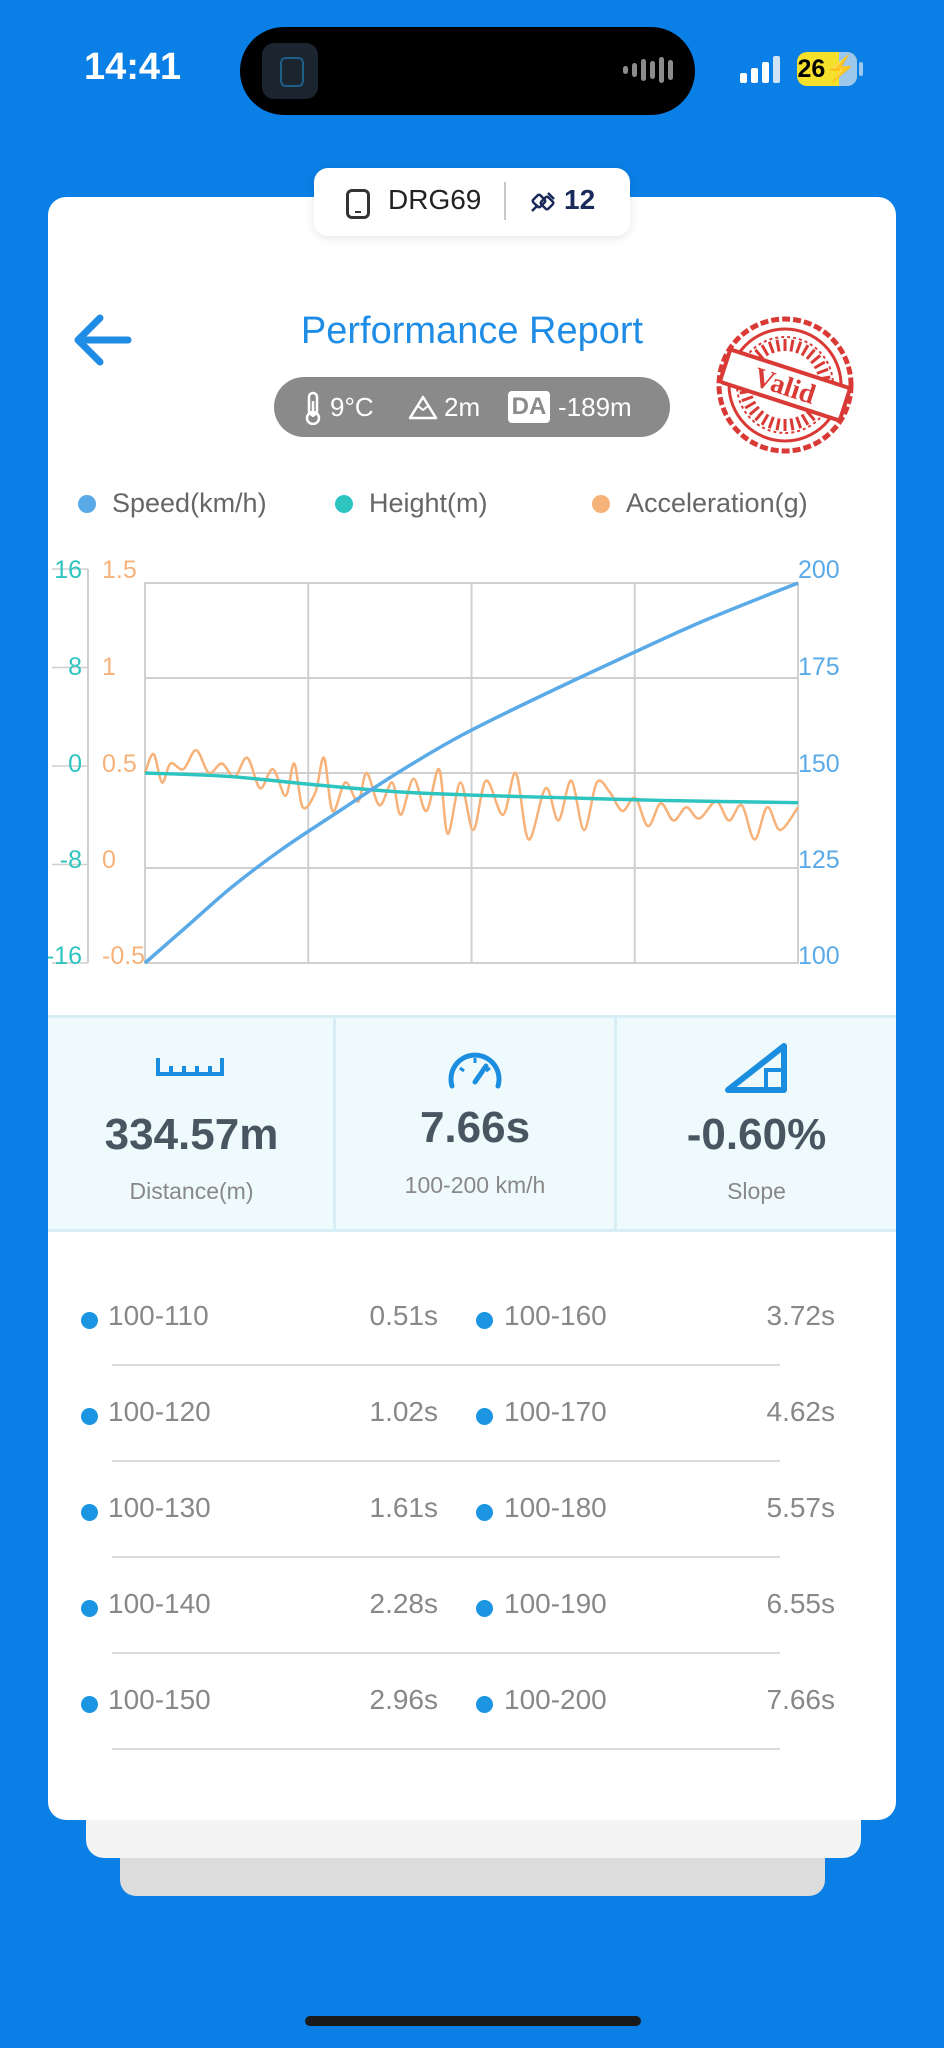  What do you see at coordinates (404, 1507) in the screenshot?
I see `split-time: 1.61s` at bounding box center [404, 1507].